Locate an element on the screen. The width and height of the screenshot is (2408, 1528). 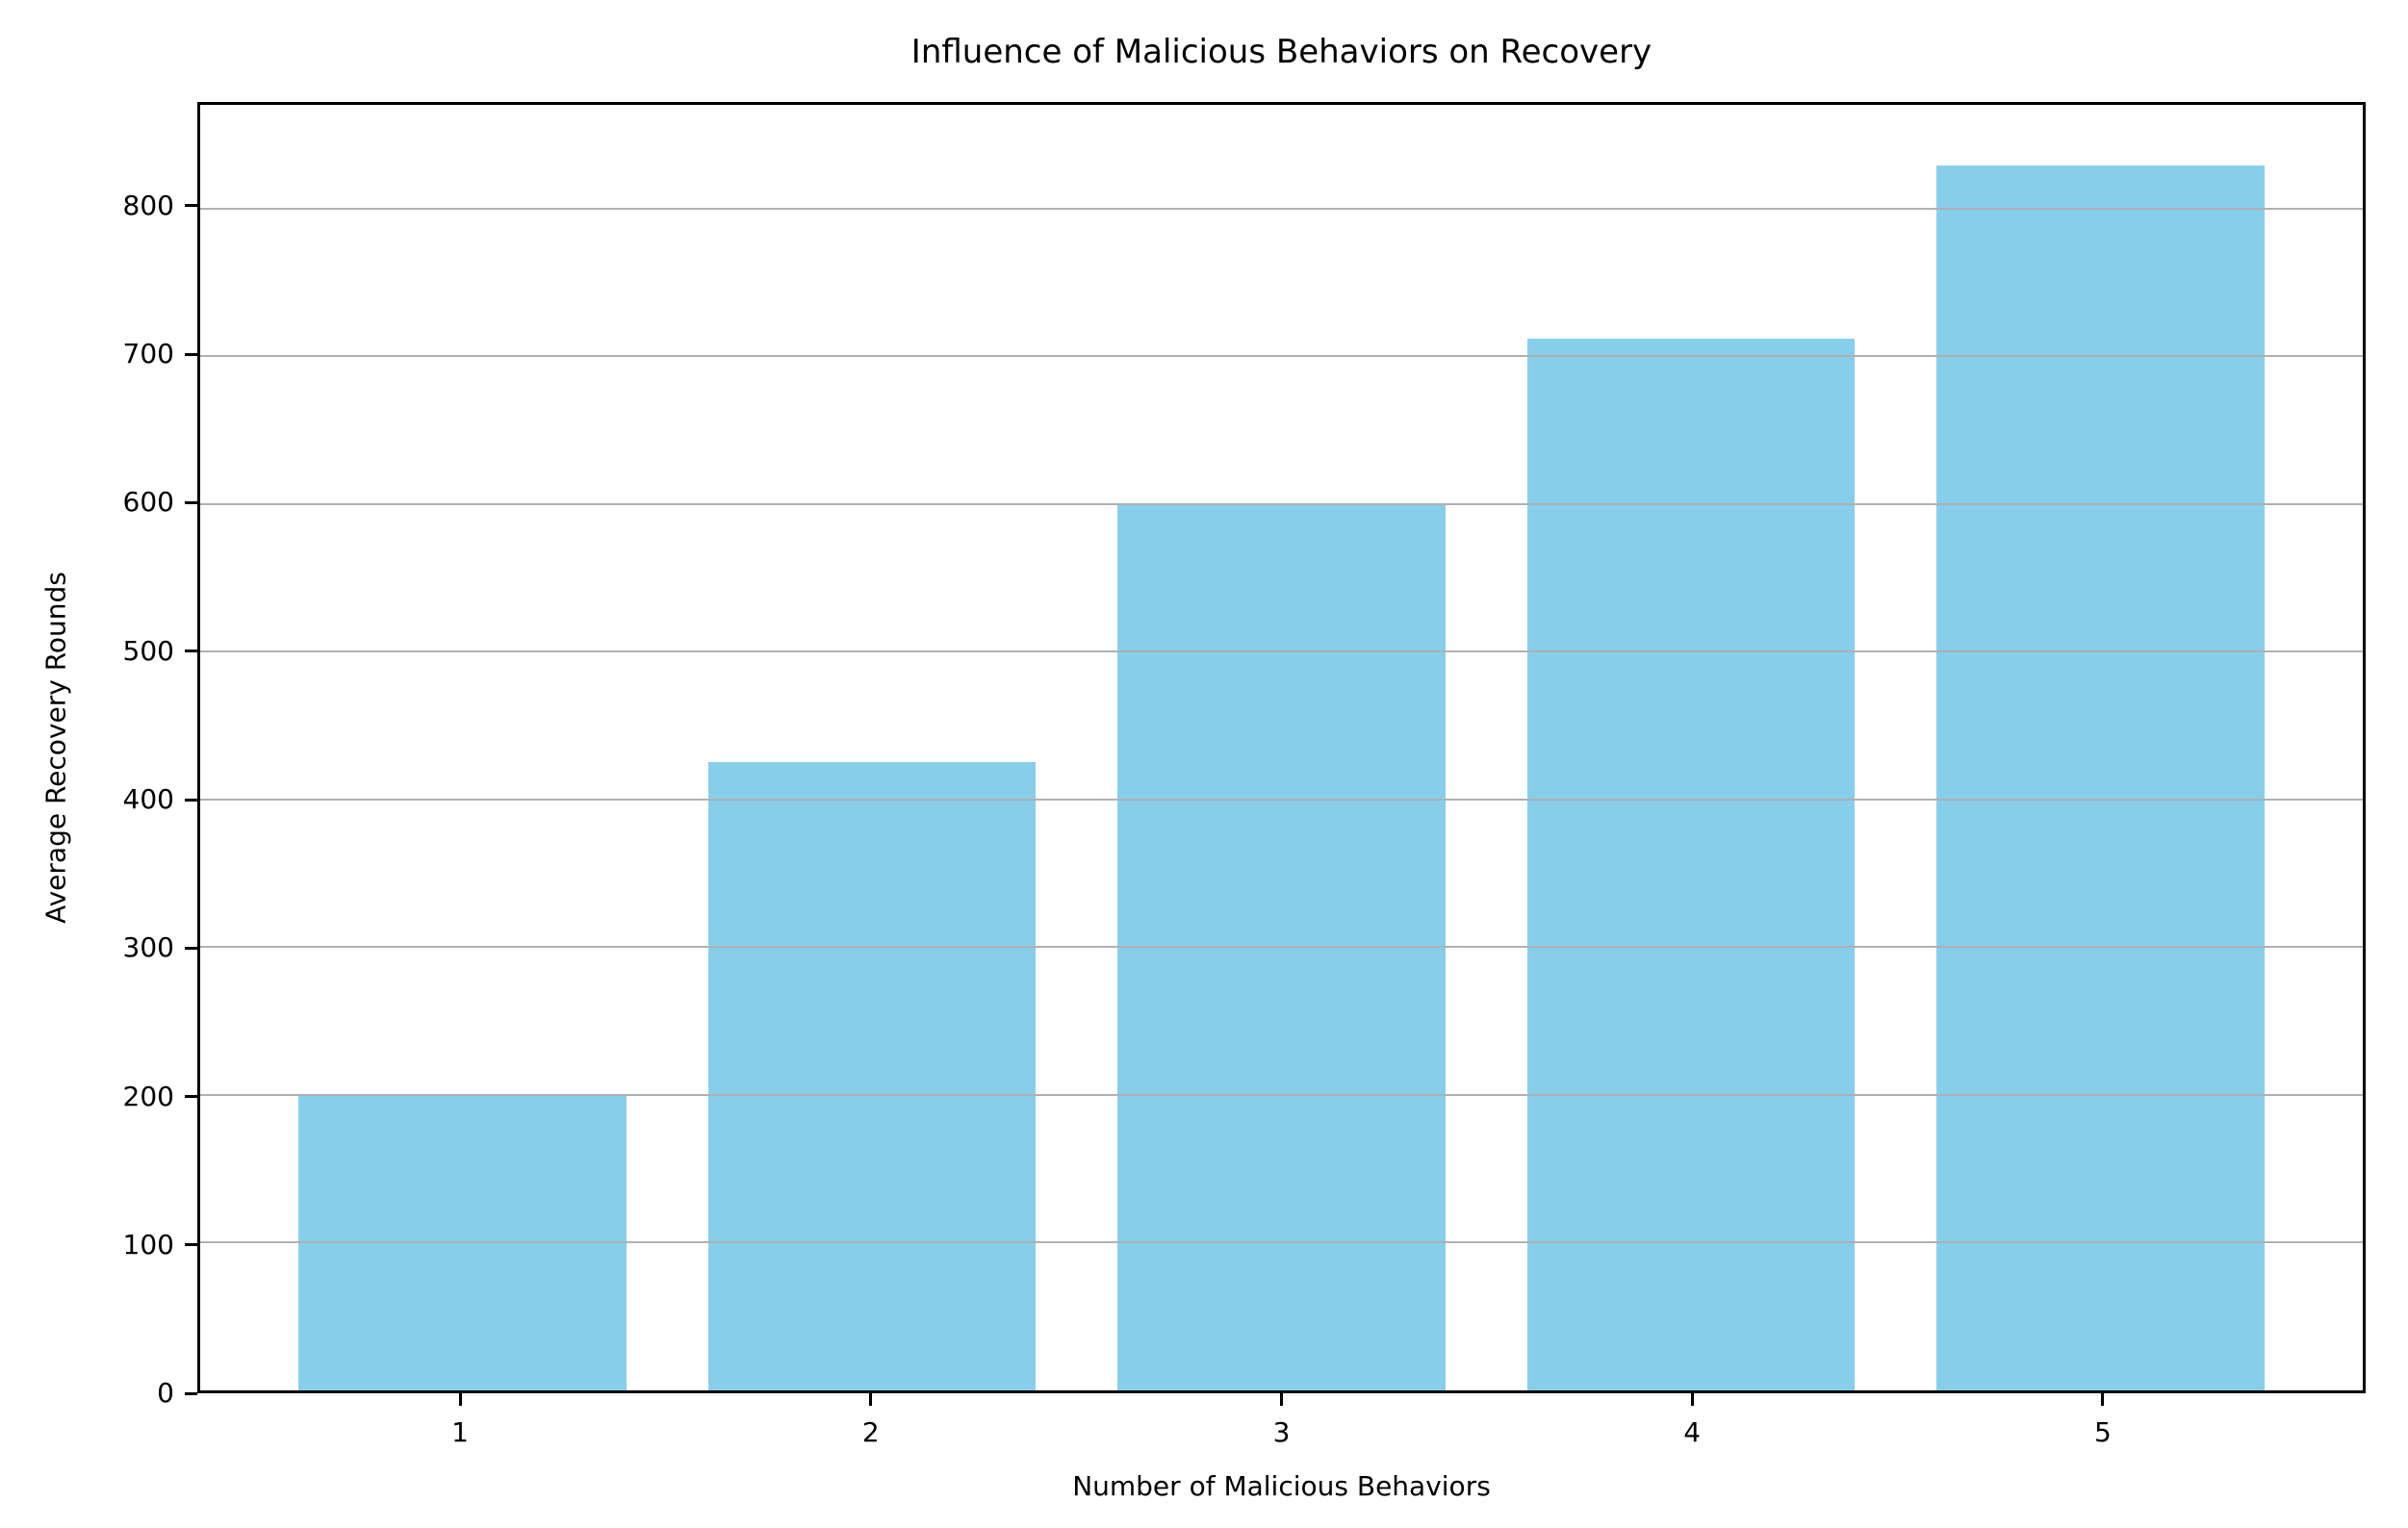
y-tick-label: 400 is located at coordinates (148, 799).